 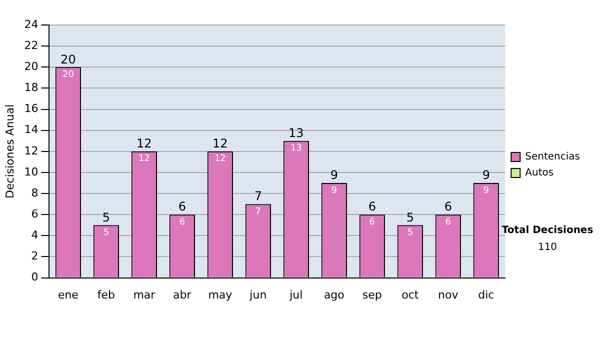 What do you see at coordinates (182, 295) in the screenshot?
I see `x-tick-label: abr` at bounding box center [182, 295].